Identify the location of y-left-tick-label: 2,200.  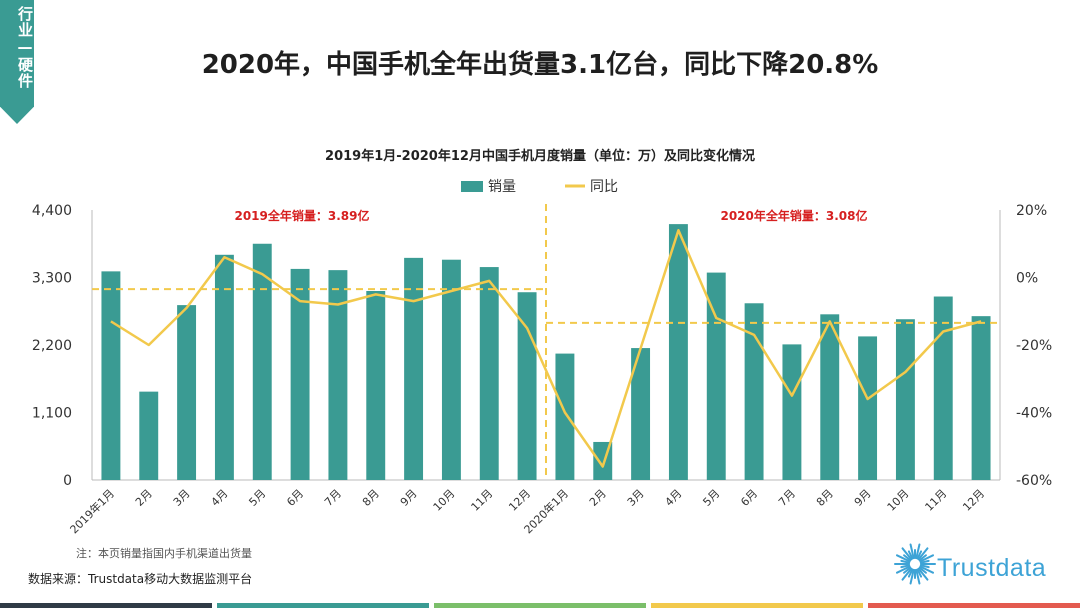
(52, 346).